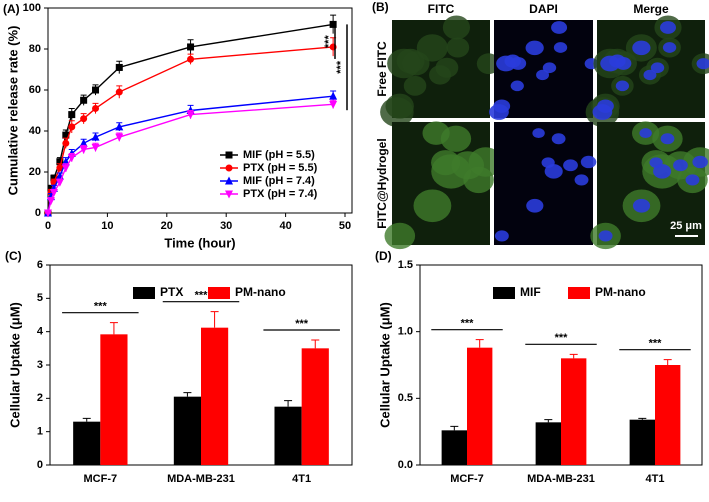  What do you see at coordinates (383, 256) in the screenshot?
I see `panel-label: (D)` at bounding box center [383, 256].